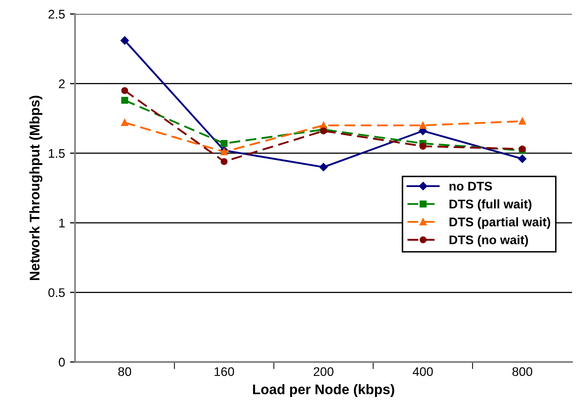 The image size is (581, 409). I want to click on legend-label: DTS (full wait), so click(491, 205).